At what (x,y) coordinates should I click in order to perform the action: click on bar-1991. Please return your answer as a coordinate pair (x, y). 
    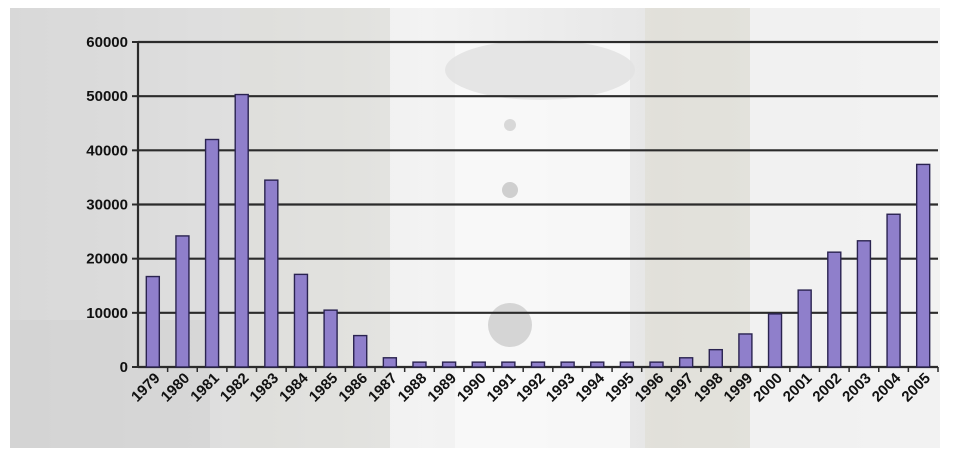
    Looking at the image, I should click on (508, 364).